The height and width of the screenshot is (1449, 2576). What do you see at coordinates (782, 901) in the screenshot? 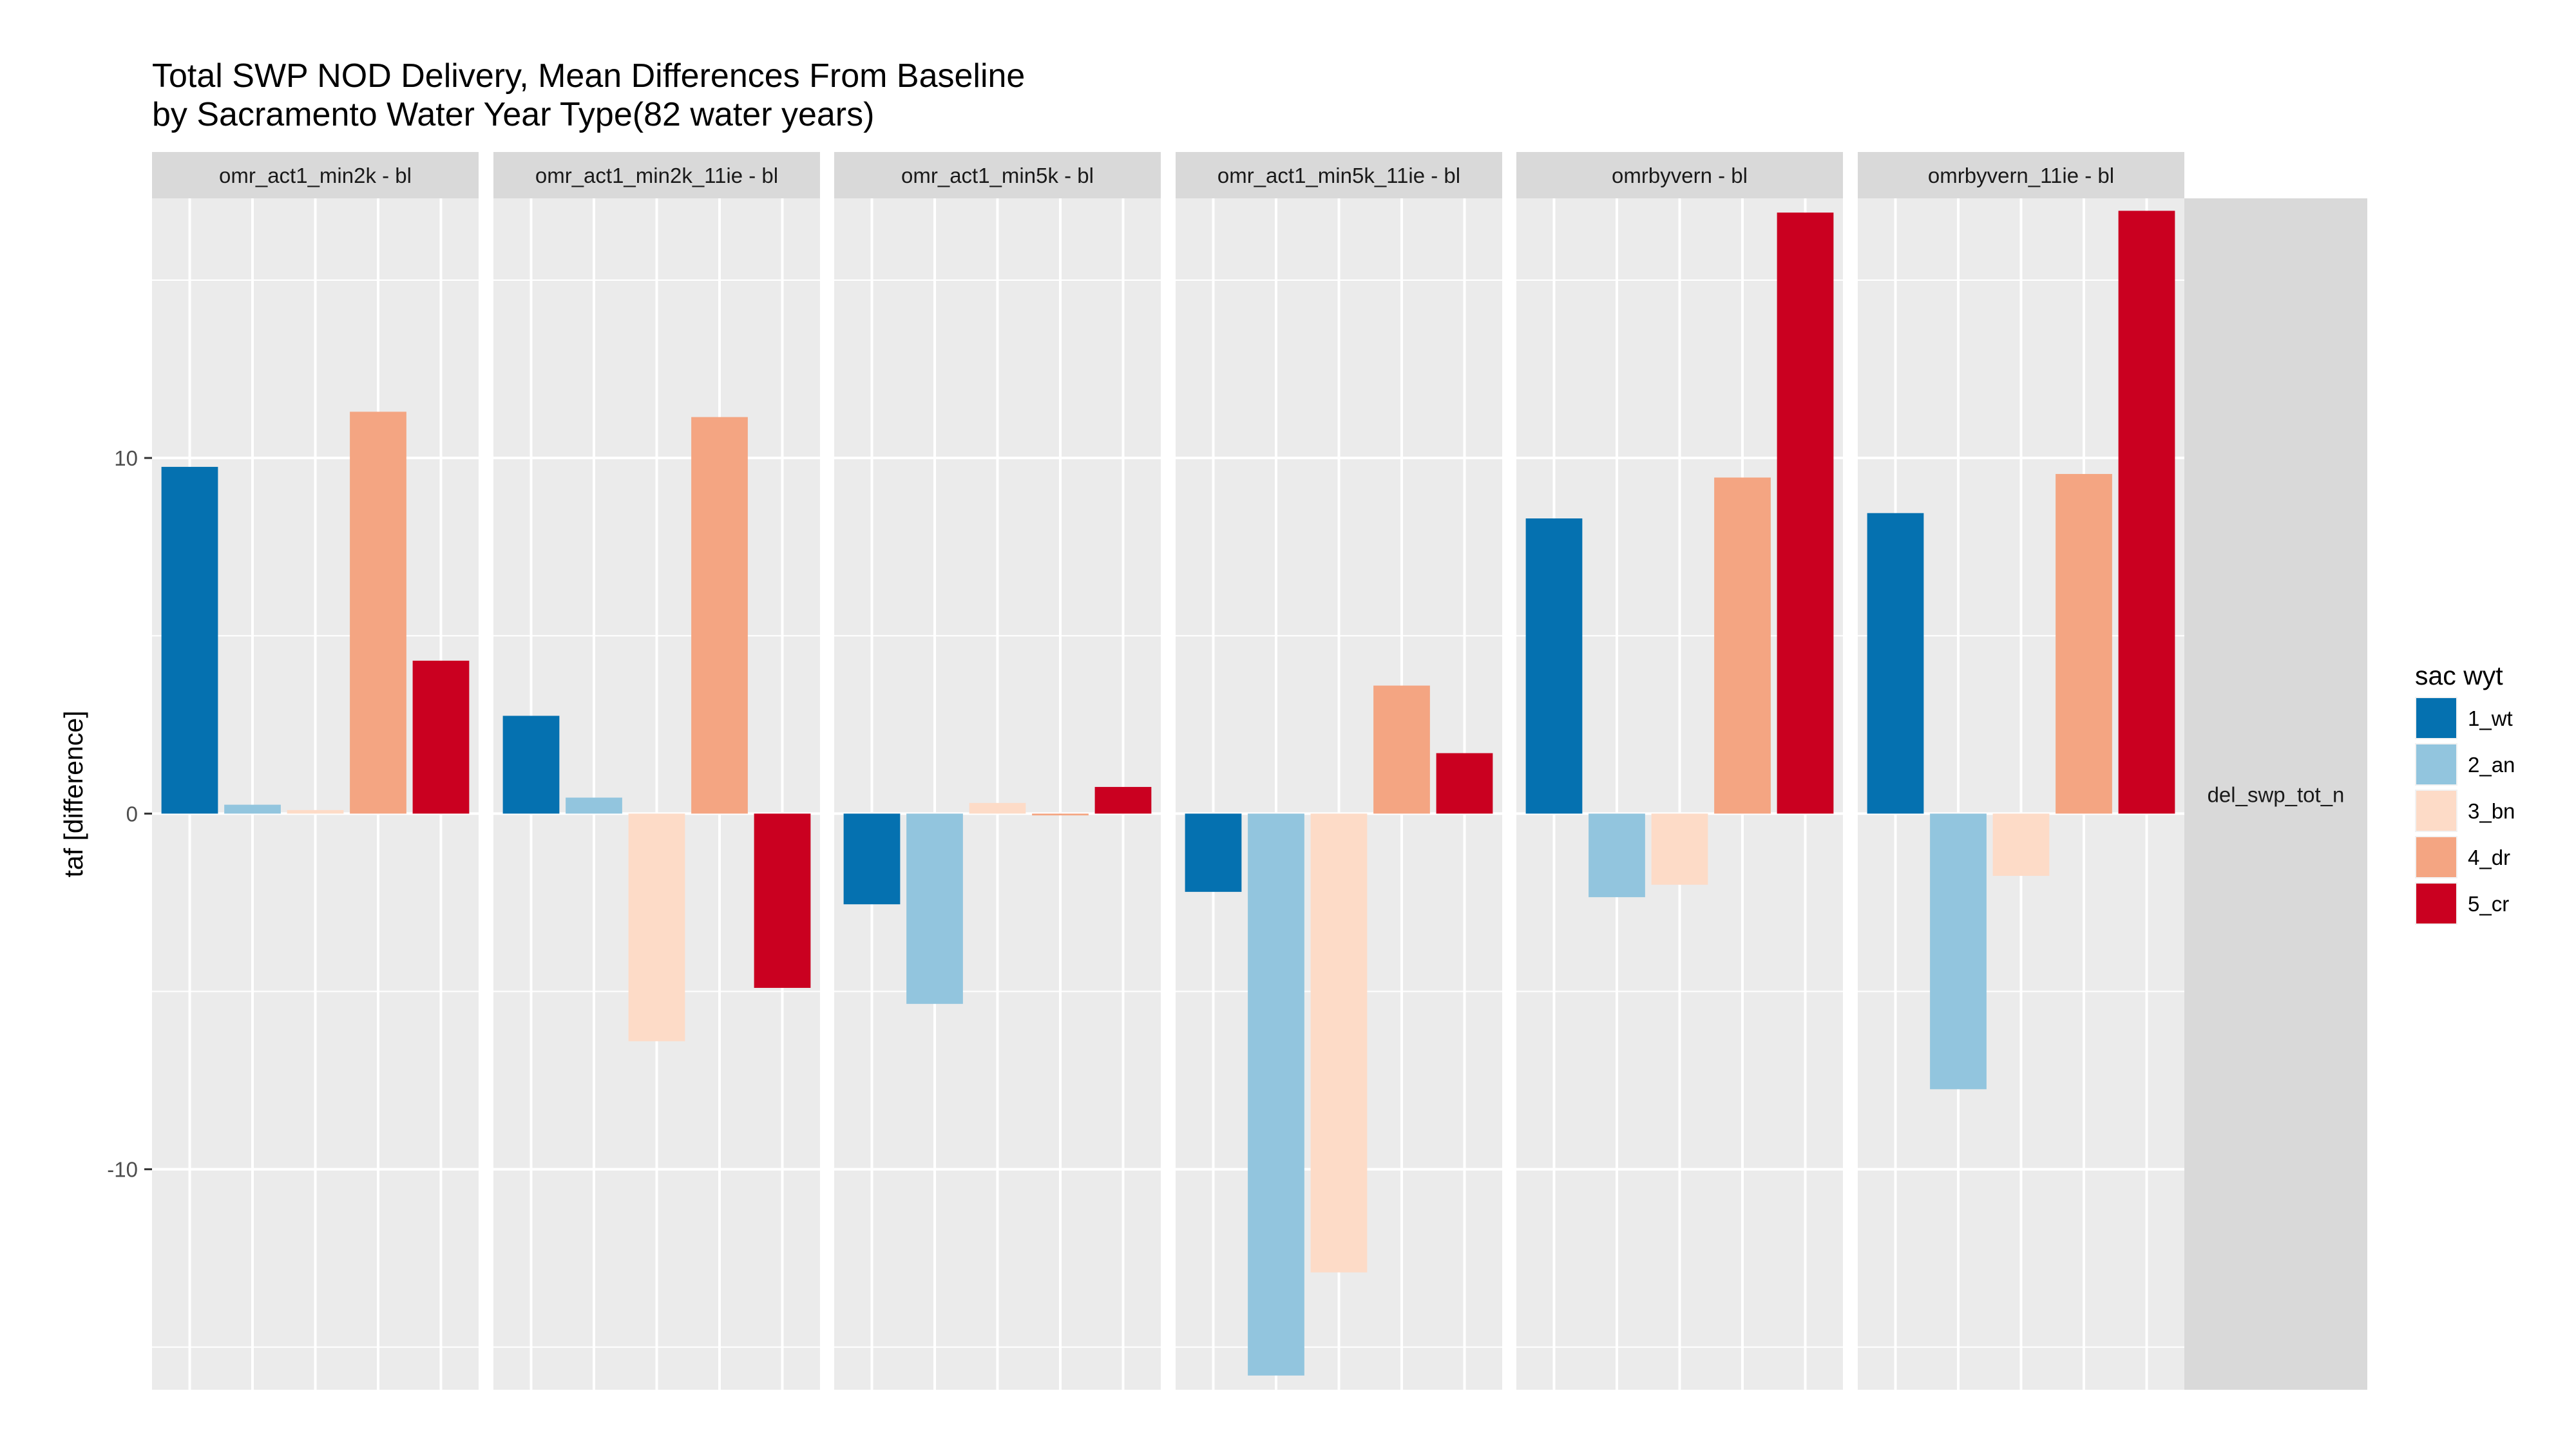
I see `bar-2-5_cr` at bounding box center [782, 901].